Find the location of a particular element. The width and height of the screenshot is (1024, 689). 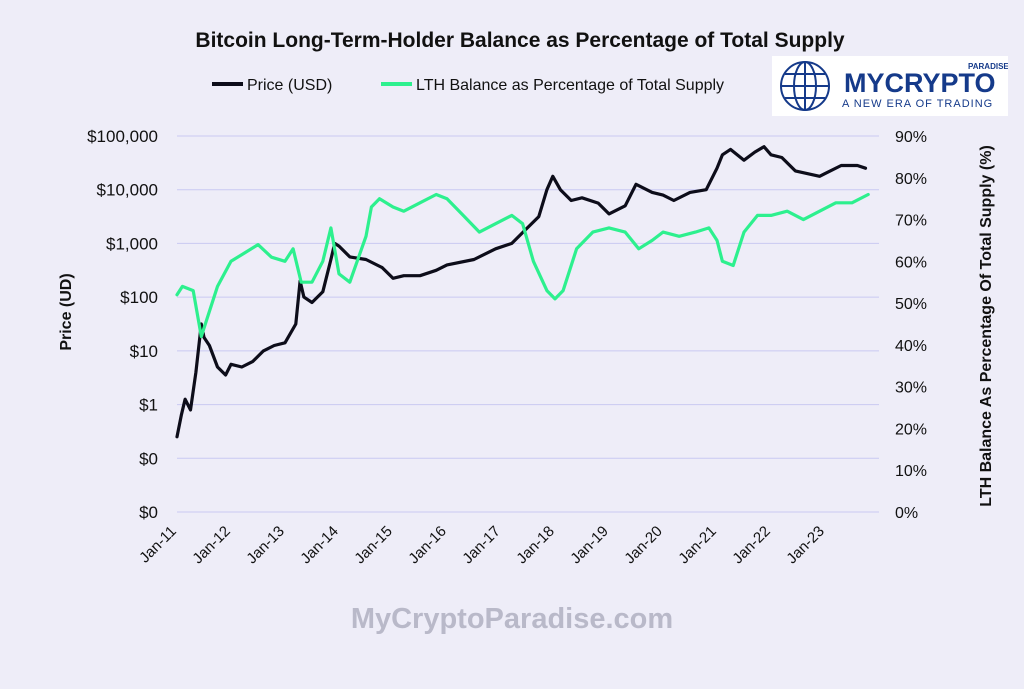

logo-brand-small: PARADISE is located at coordinates (988, 66).